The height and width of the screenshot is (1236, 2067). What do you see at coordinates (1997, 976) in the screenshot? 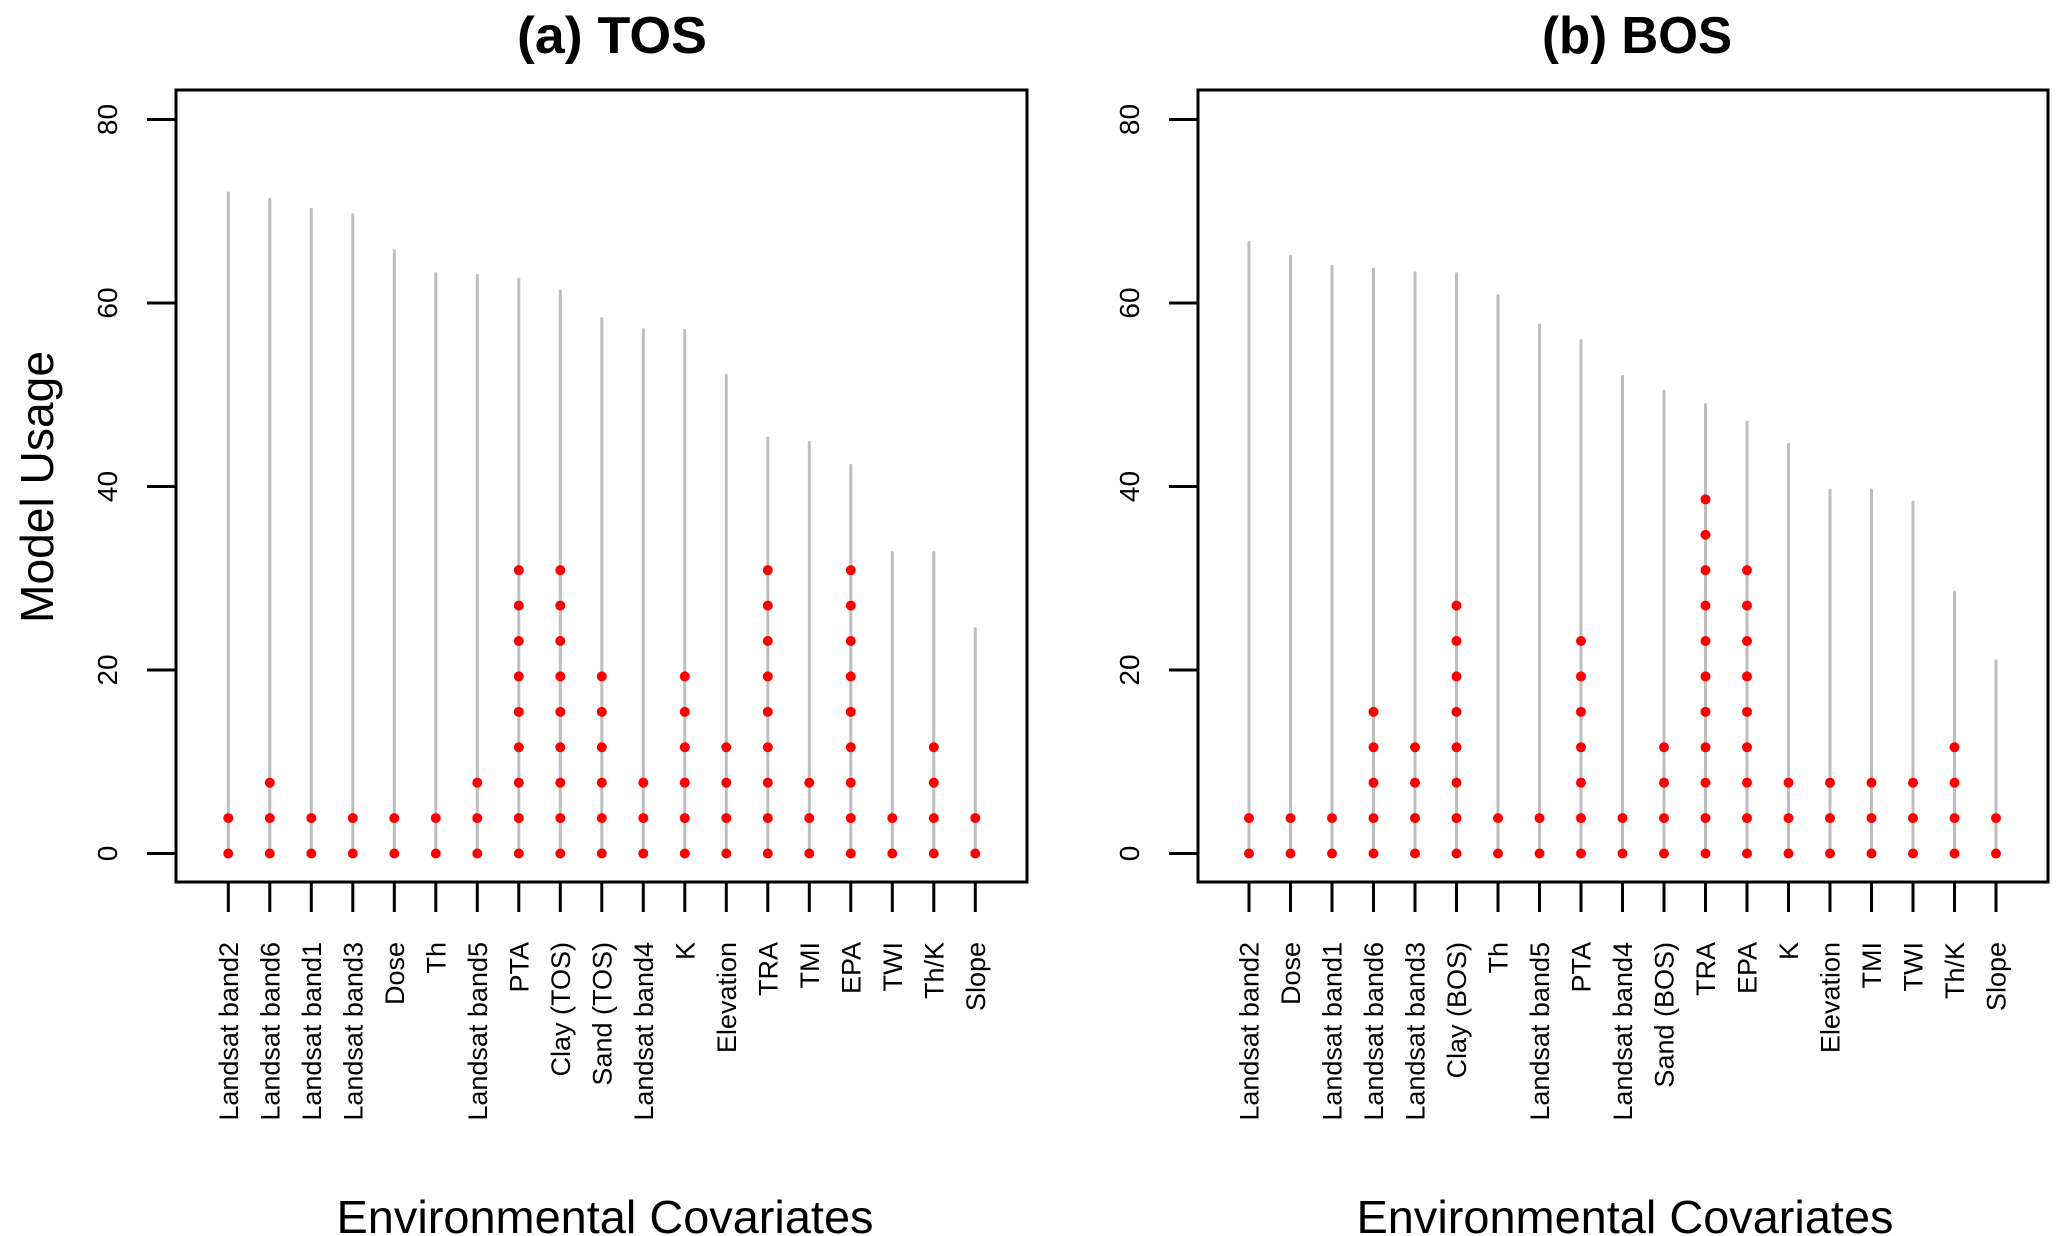
I see `x-tick-label: Slope` at bounding box center [1997, 976].